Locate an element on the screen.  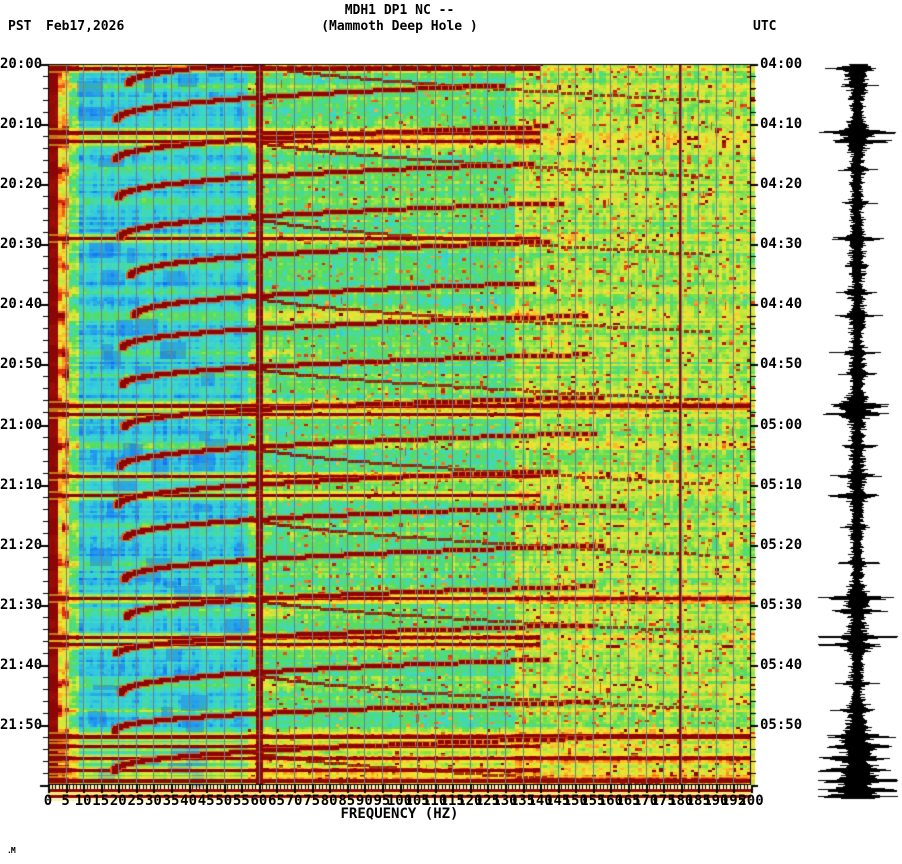
timezone-right-label: UTC is located at coordinates (765, 26).